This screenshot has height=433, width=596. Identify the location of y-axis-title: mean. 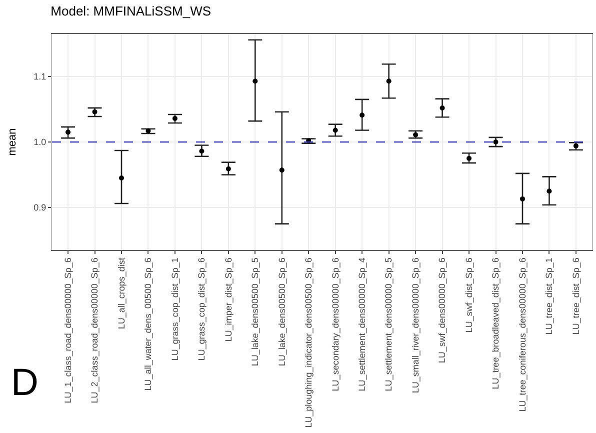
(12, 142).